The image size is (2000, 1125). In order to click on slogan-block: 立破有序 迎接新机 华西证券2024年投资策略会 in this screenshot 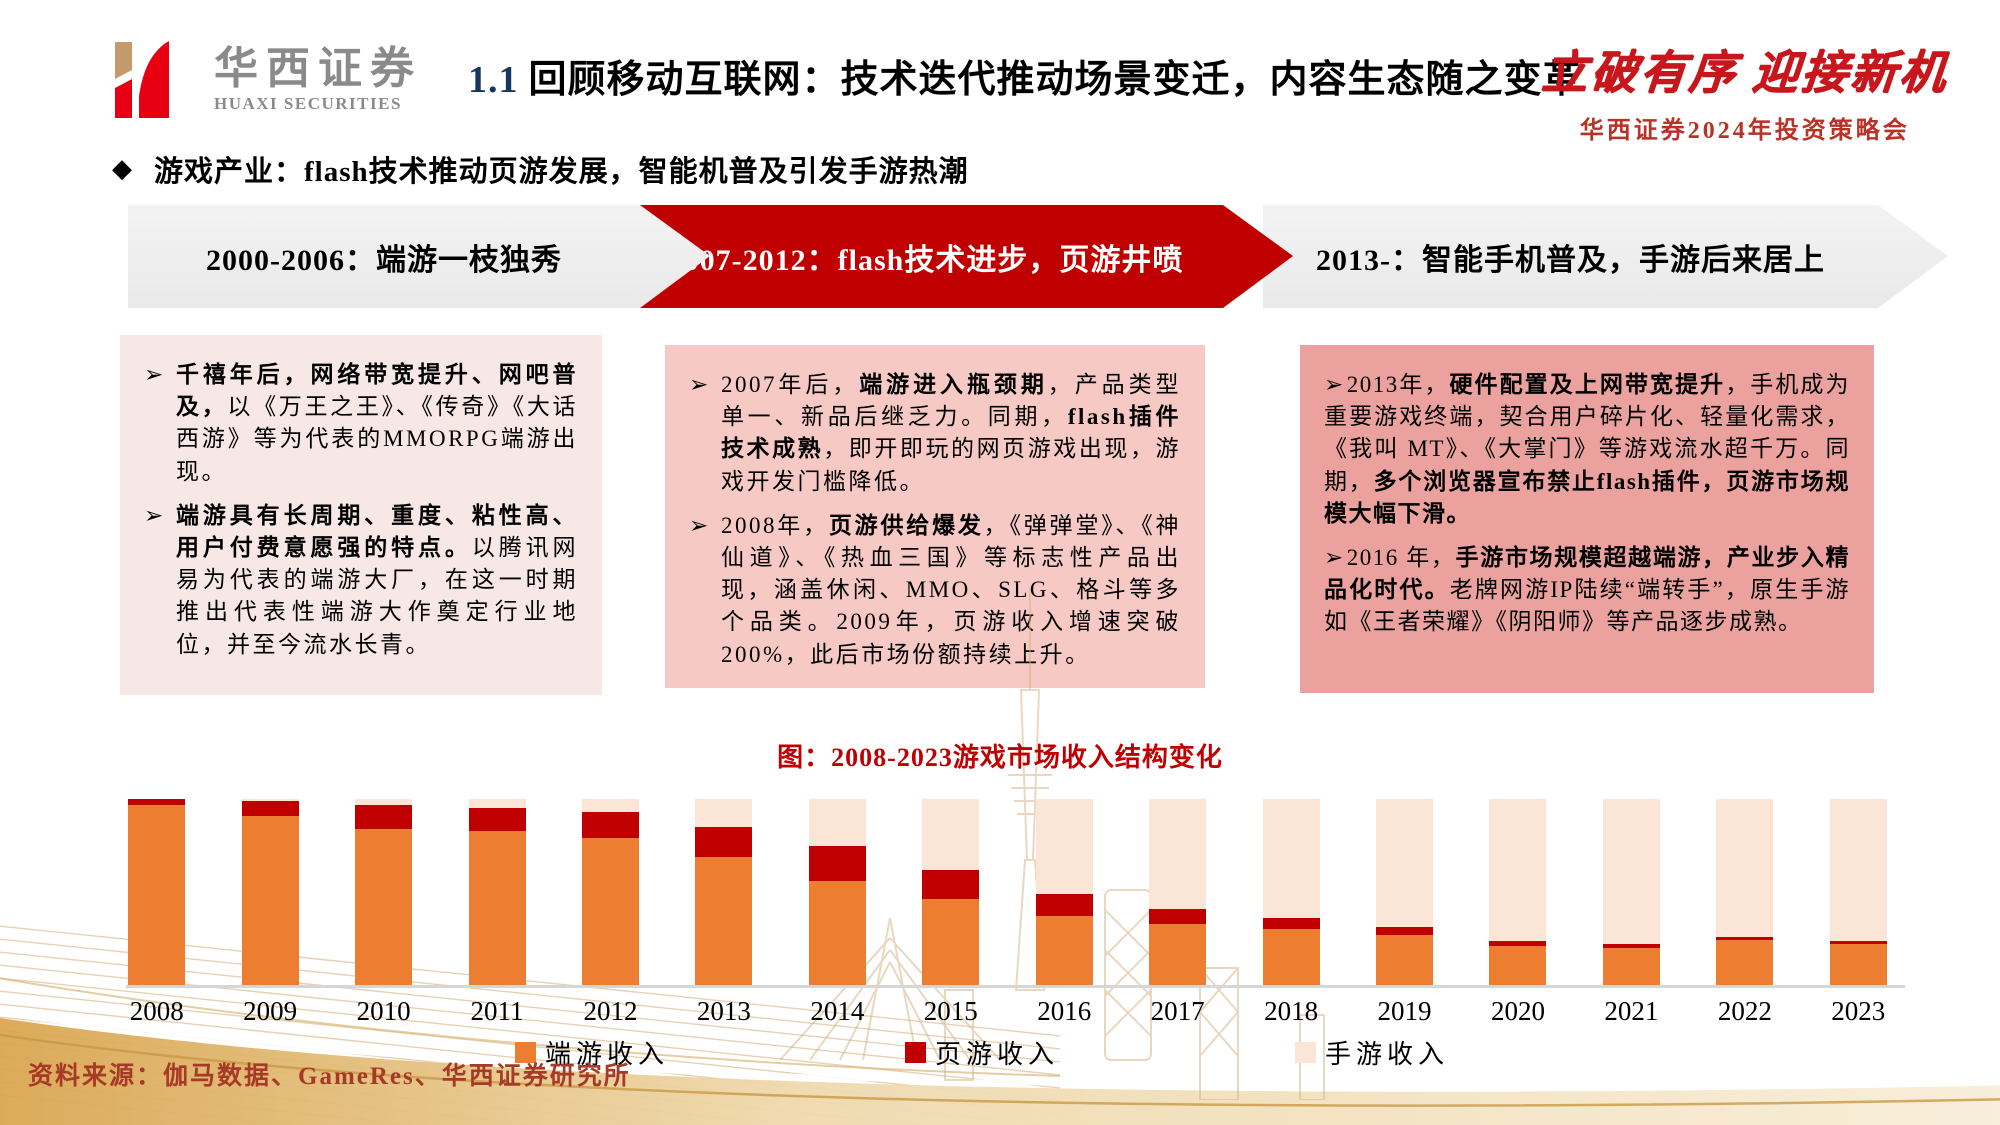, I will do `click(1744, 90)`.